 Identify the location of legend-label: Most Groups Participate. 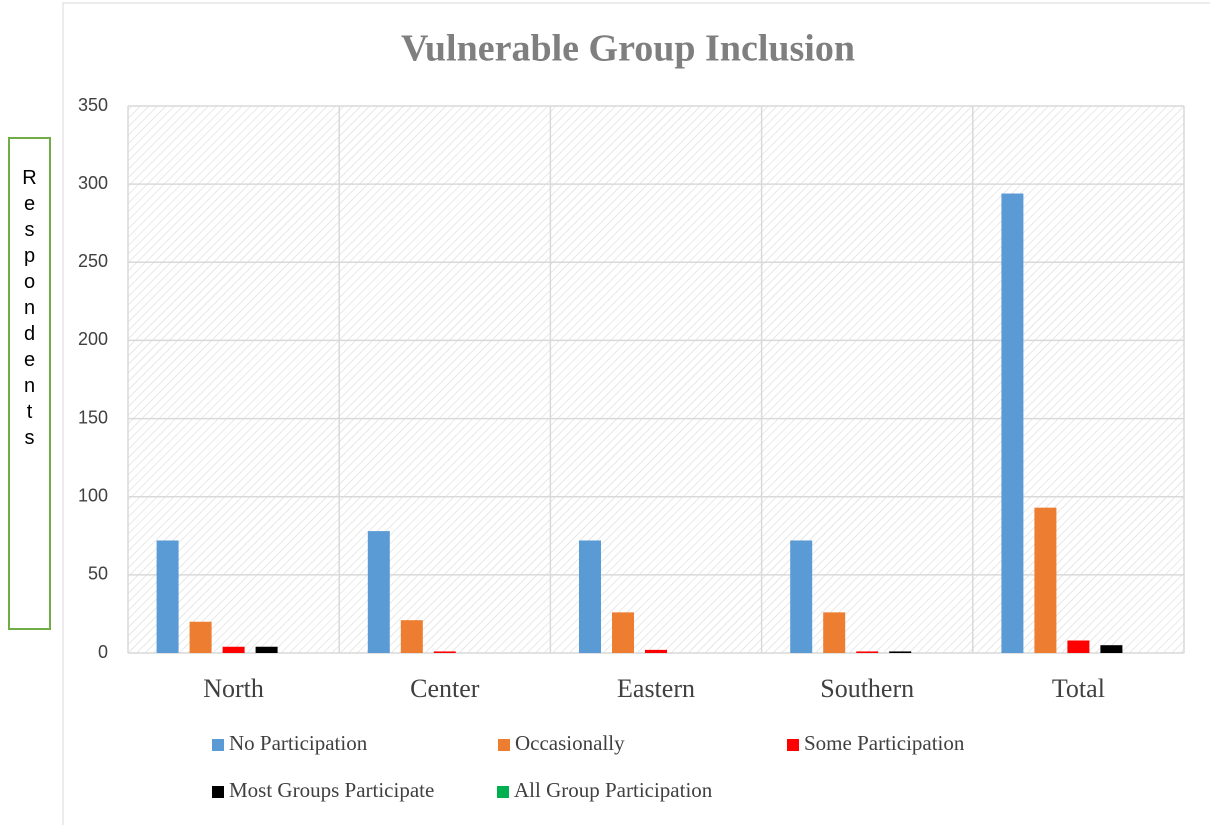
(331, 790).